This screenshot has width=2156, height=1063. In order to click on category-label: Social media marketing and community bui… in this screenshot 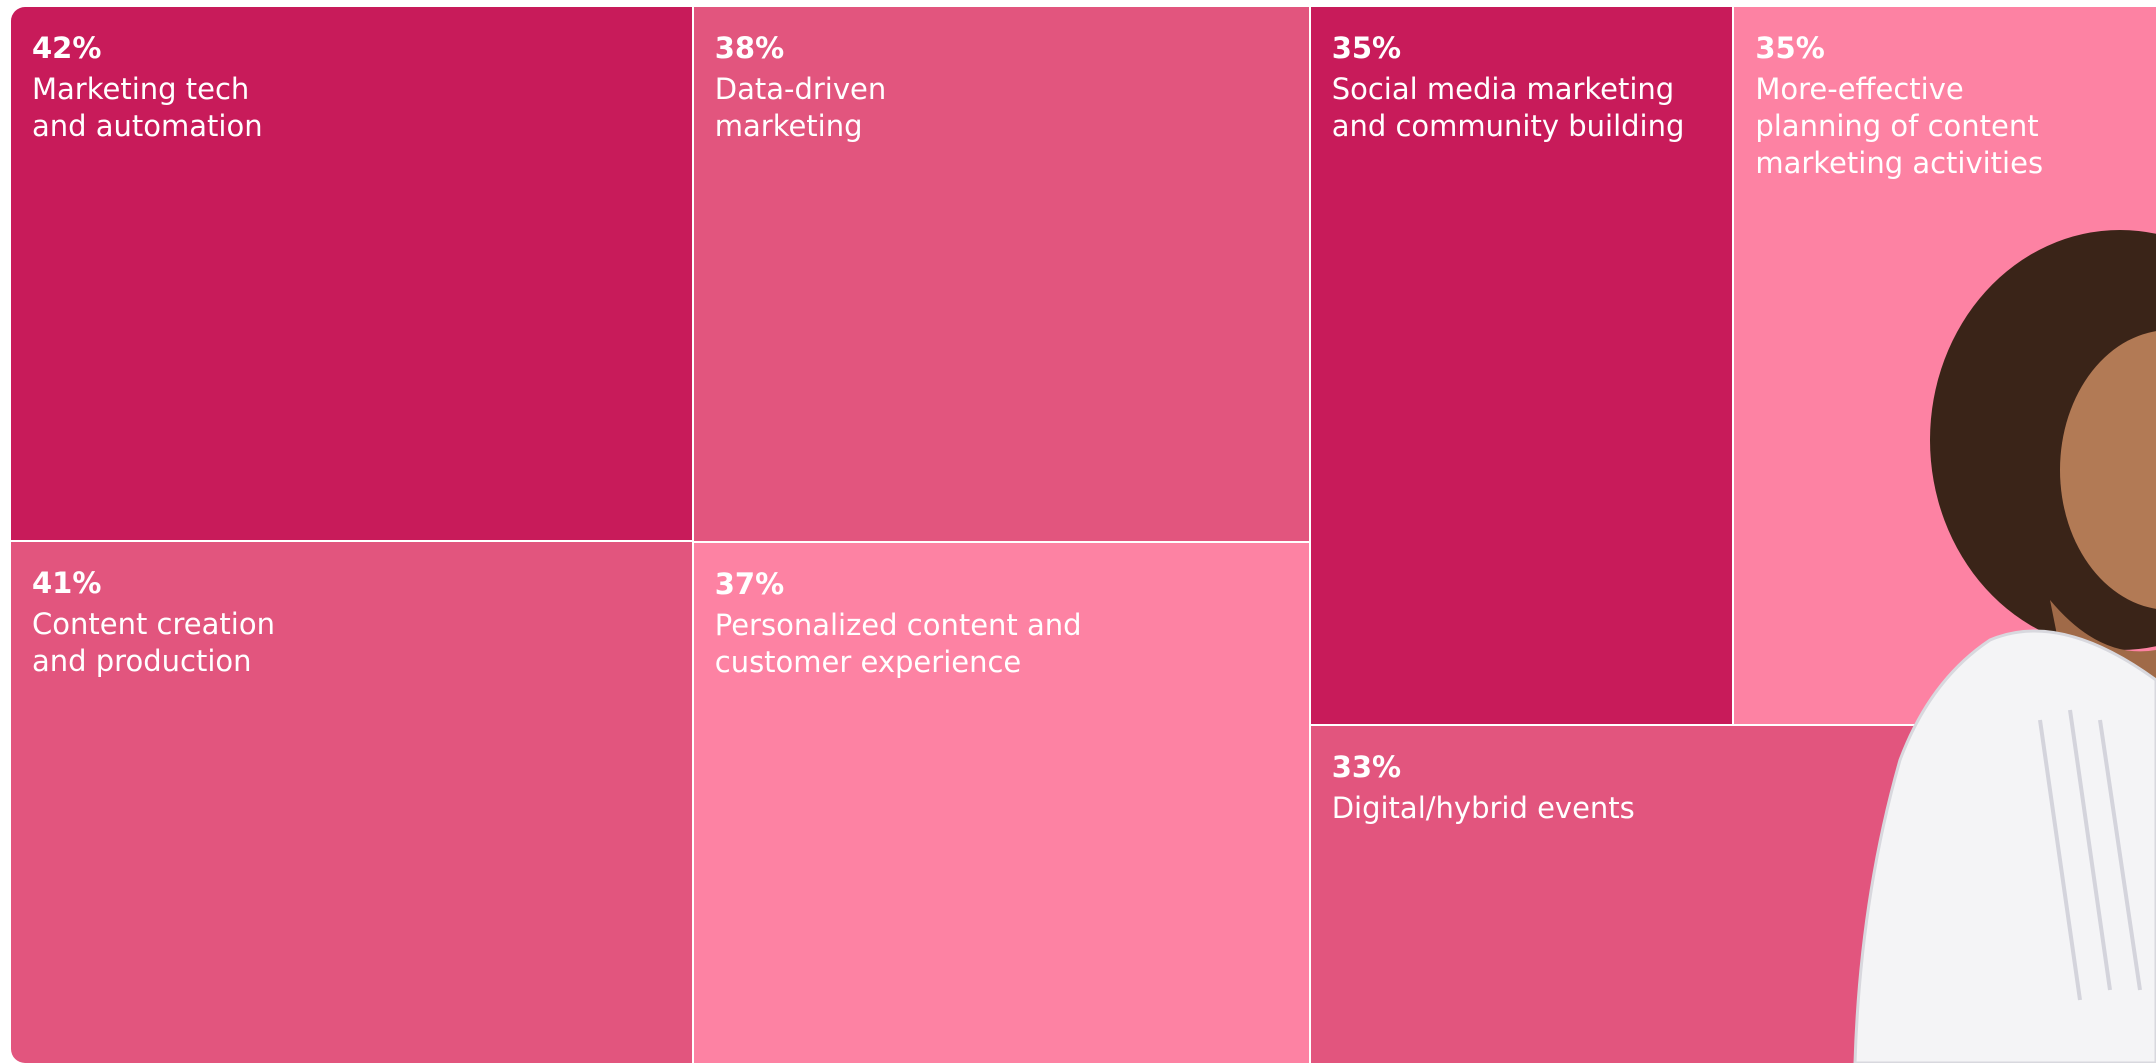, I will do `click(1508, 107)`.